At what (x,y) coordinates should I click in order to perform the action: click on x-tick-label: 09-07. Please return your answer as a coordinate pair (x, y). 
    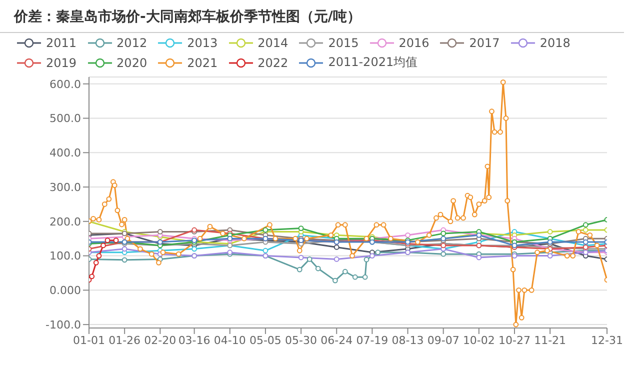
    Looking at the image, I should click on (443, 340).